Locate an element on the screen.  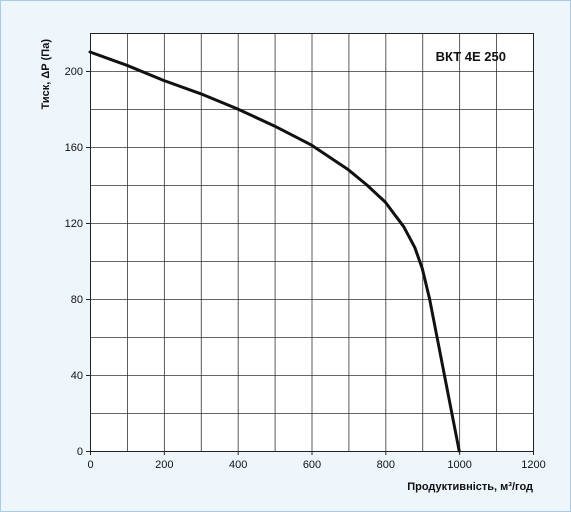
y-tick-label: 40 is located at coordinates (77, 376).